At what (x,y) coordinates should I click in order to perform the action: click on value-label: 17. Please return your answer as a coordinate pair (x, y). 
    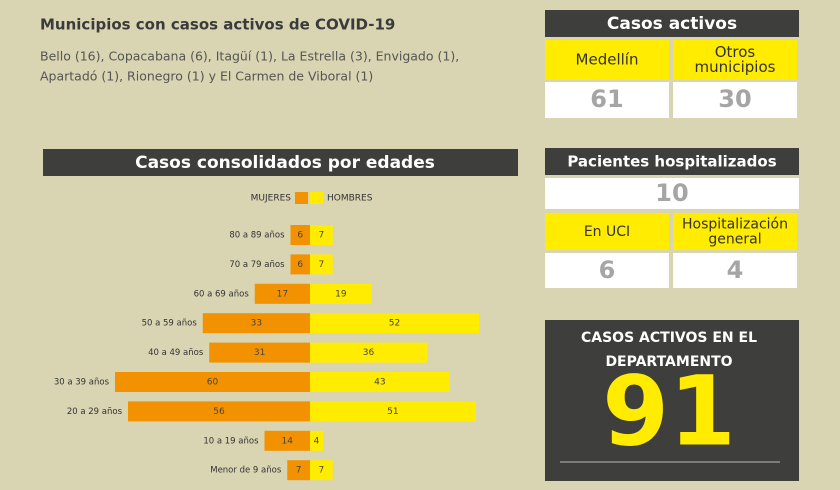
    Looking at the image, I should click on (282, 294).